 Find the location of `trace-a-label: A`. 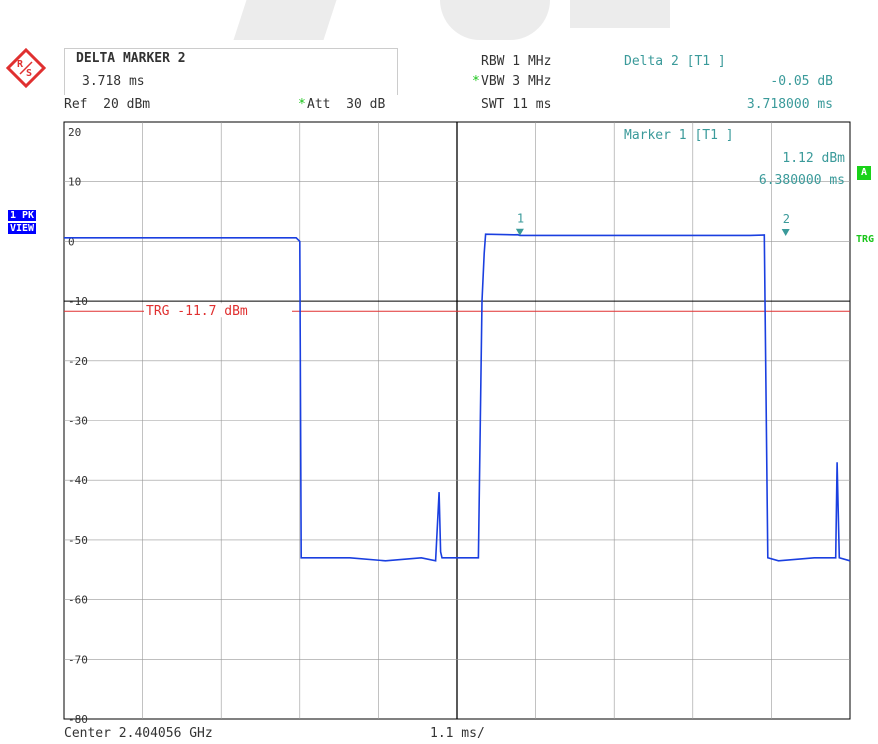

trace-a-label: A is located at coordinates (864, 173).